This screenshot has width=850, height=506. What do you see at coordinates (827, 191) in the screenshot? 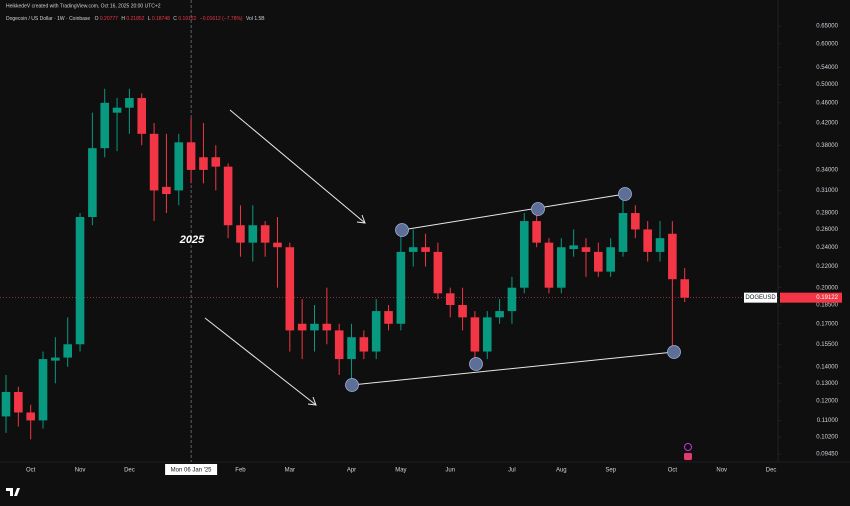
I see `y-tick-label: 0.31000` at bounding box center [827, 191].